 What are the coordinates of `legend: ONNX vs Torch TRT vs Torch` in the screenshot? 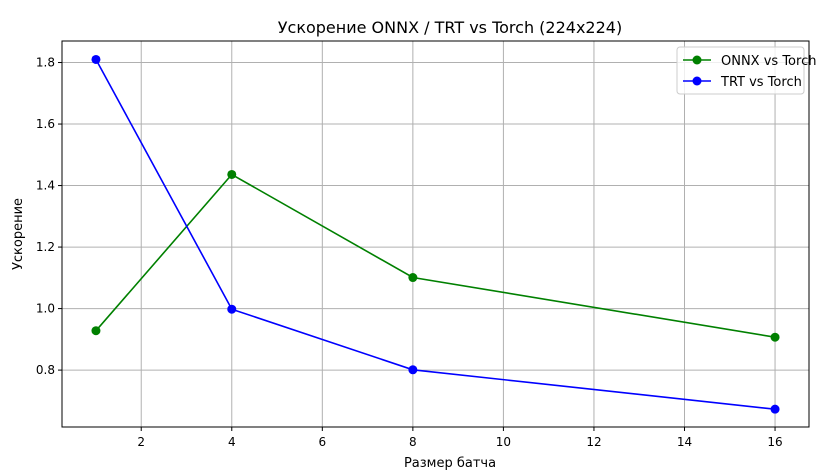 It's located at (746, 70).